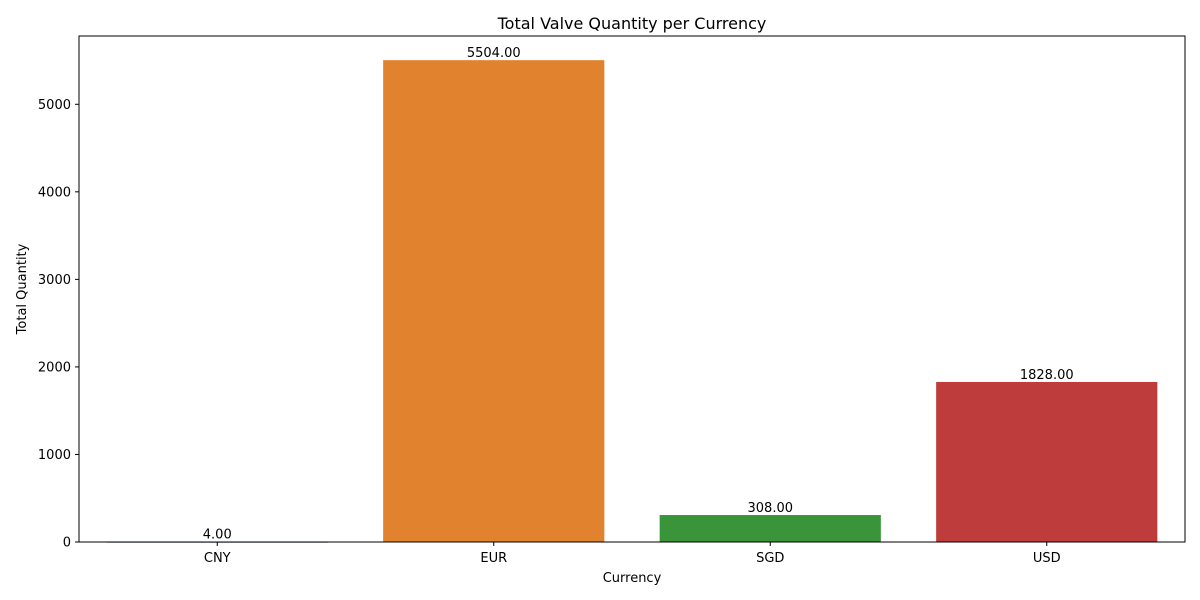 Image resolution: width=1200 pixels, height=600 pixels. I want to click on bar-usd, so click(1047, 461).